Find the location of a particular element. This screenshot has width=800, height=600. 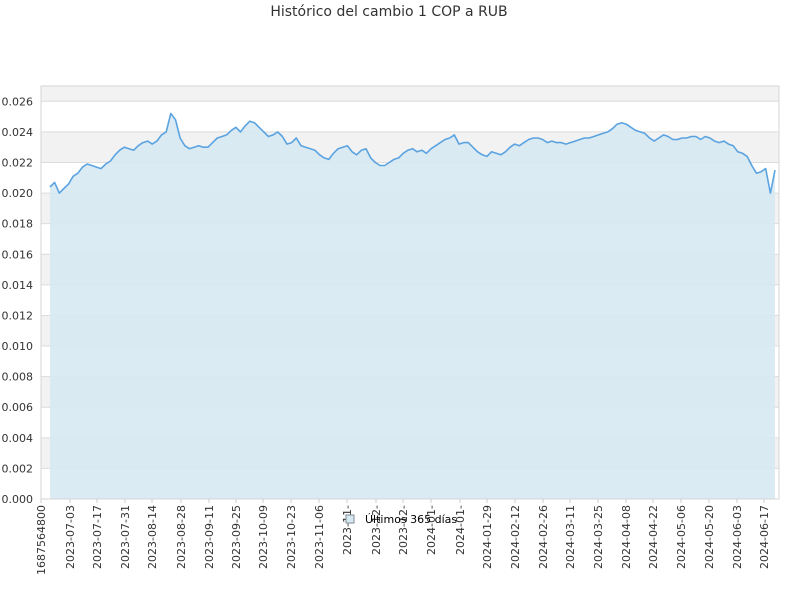

x-tick-label: 2023-11-06 is located at coordinates (319, 537).